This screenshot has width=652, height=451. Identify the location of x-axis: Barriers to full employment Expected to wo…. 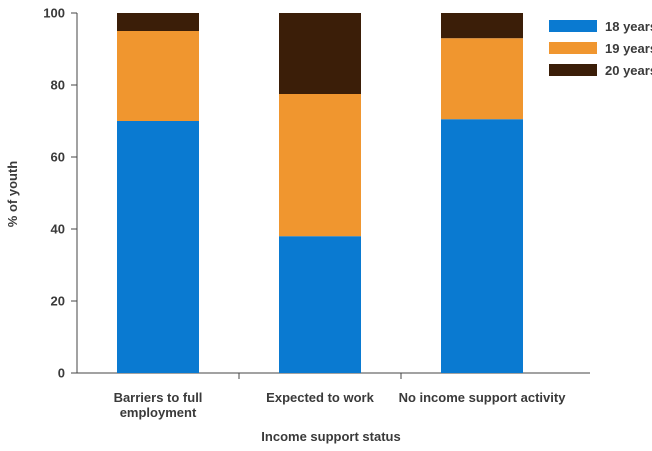
(333, 396).